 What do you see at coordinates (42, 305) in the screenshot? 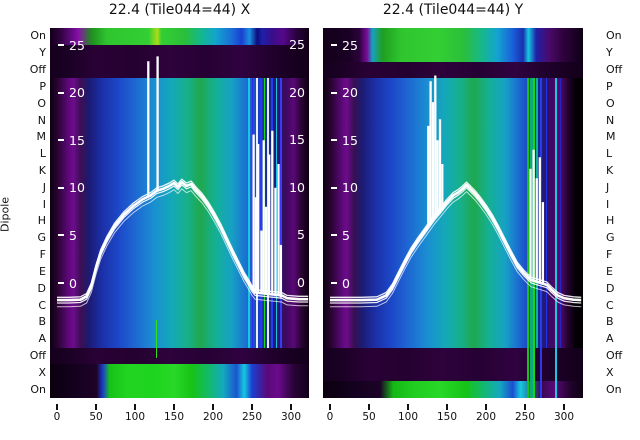
I see `dipole-label-left: C` at bounding box center [42, 305].